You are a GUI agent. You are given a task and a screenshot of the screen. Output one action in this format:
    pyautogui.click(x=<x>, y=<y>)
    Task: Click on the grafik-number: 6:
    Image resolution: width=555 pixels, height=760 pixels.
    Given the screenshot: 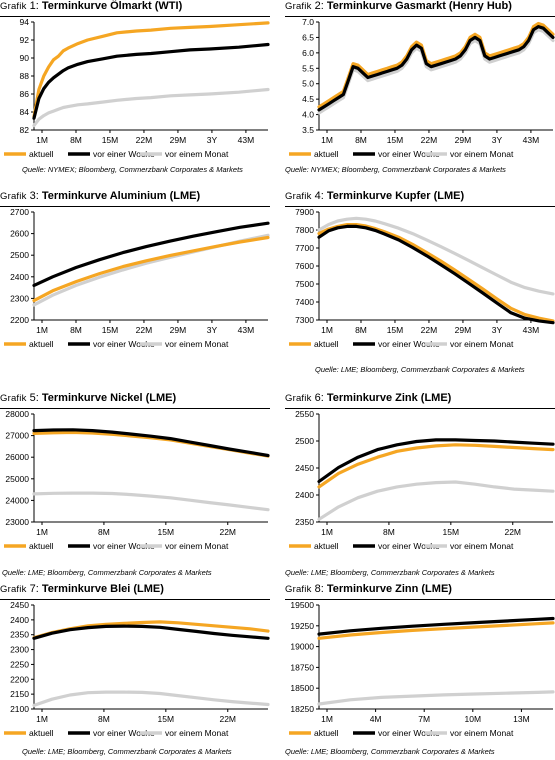 What is the action you would take?
    pyautogui.click(x=319, y=398)
    